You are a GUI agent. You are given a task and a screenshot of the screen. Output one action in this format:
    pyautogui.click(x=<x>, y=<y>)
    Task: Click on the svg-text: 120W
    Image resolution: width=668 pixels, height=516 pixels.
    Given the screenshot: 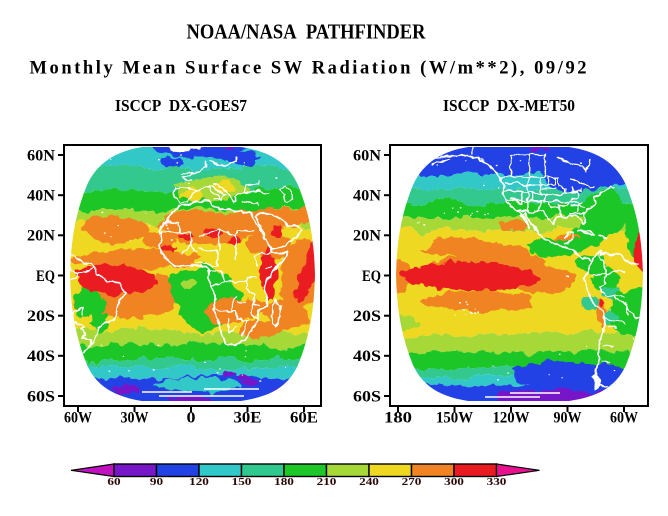 What is the action you would take?
    pyautogui.click(x=511, y=418)
    